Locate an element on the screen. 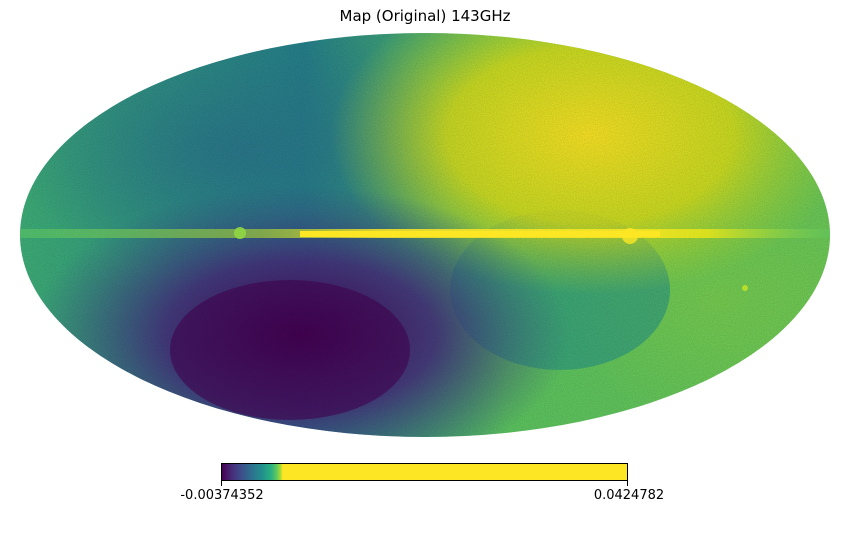  colorbar-min-label: -0.00374352 is located at coordinates (222, 495).